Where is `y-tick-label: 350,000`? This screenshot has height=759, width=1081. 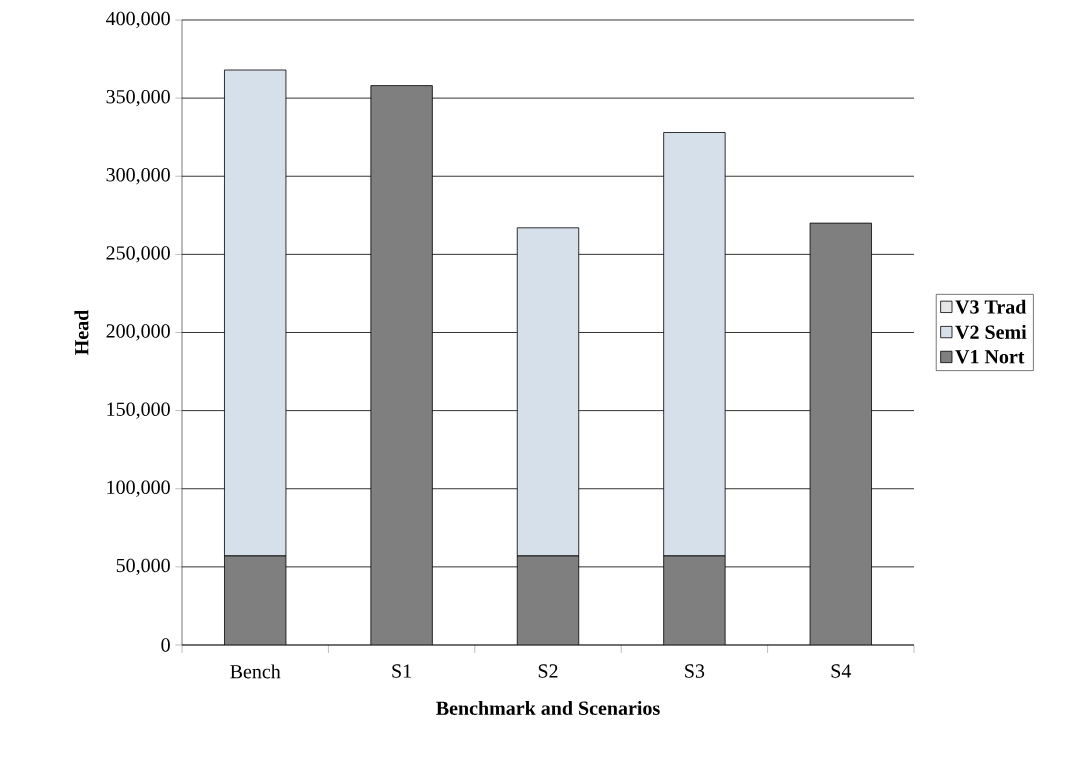 y-tick-label: 350,000 is located at coordinates (138, 98).